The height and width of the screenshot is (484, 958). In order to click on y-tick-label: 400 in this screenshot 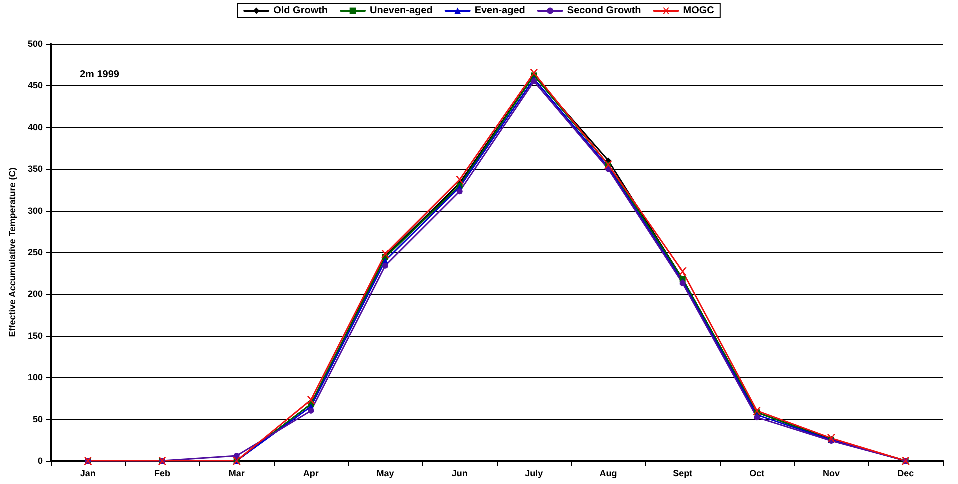, I will do `click(35, 127)`.